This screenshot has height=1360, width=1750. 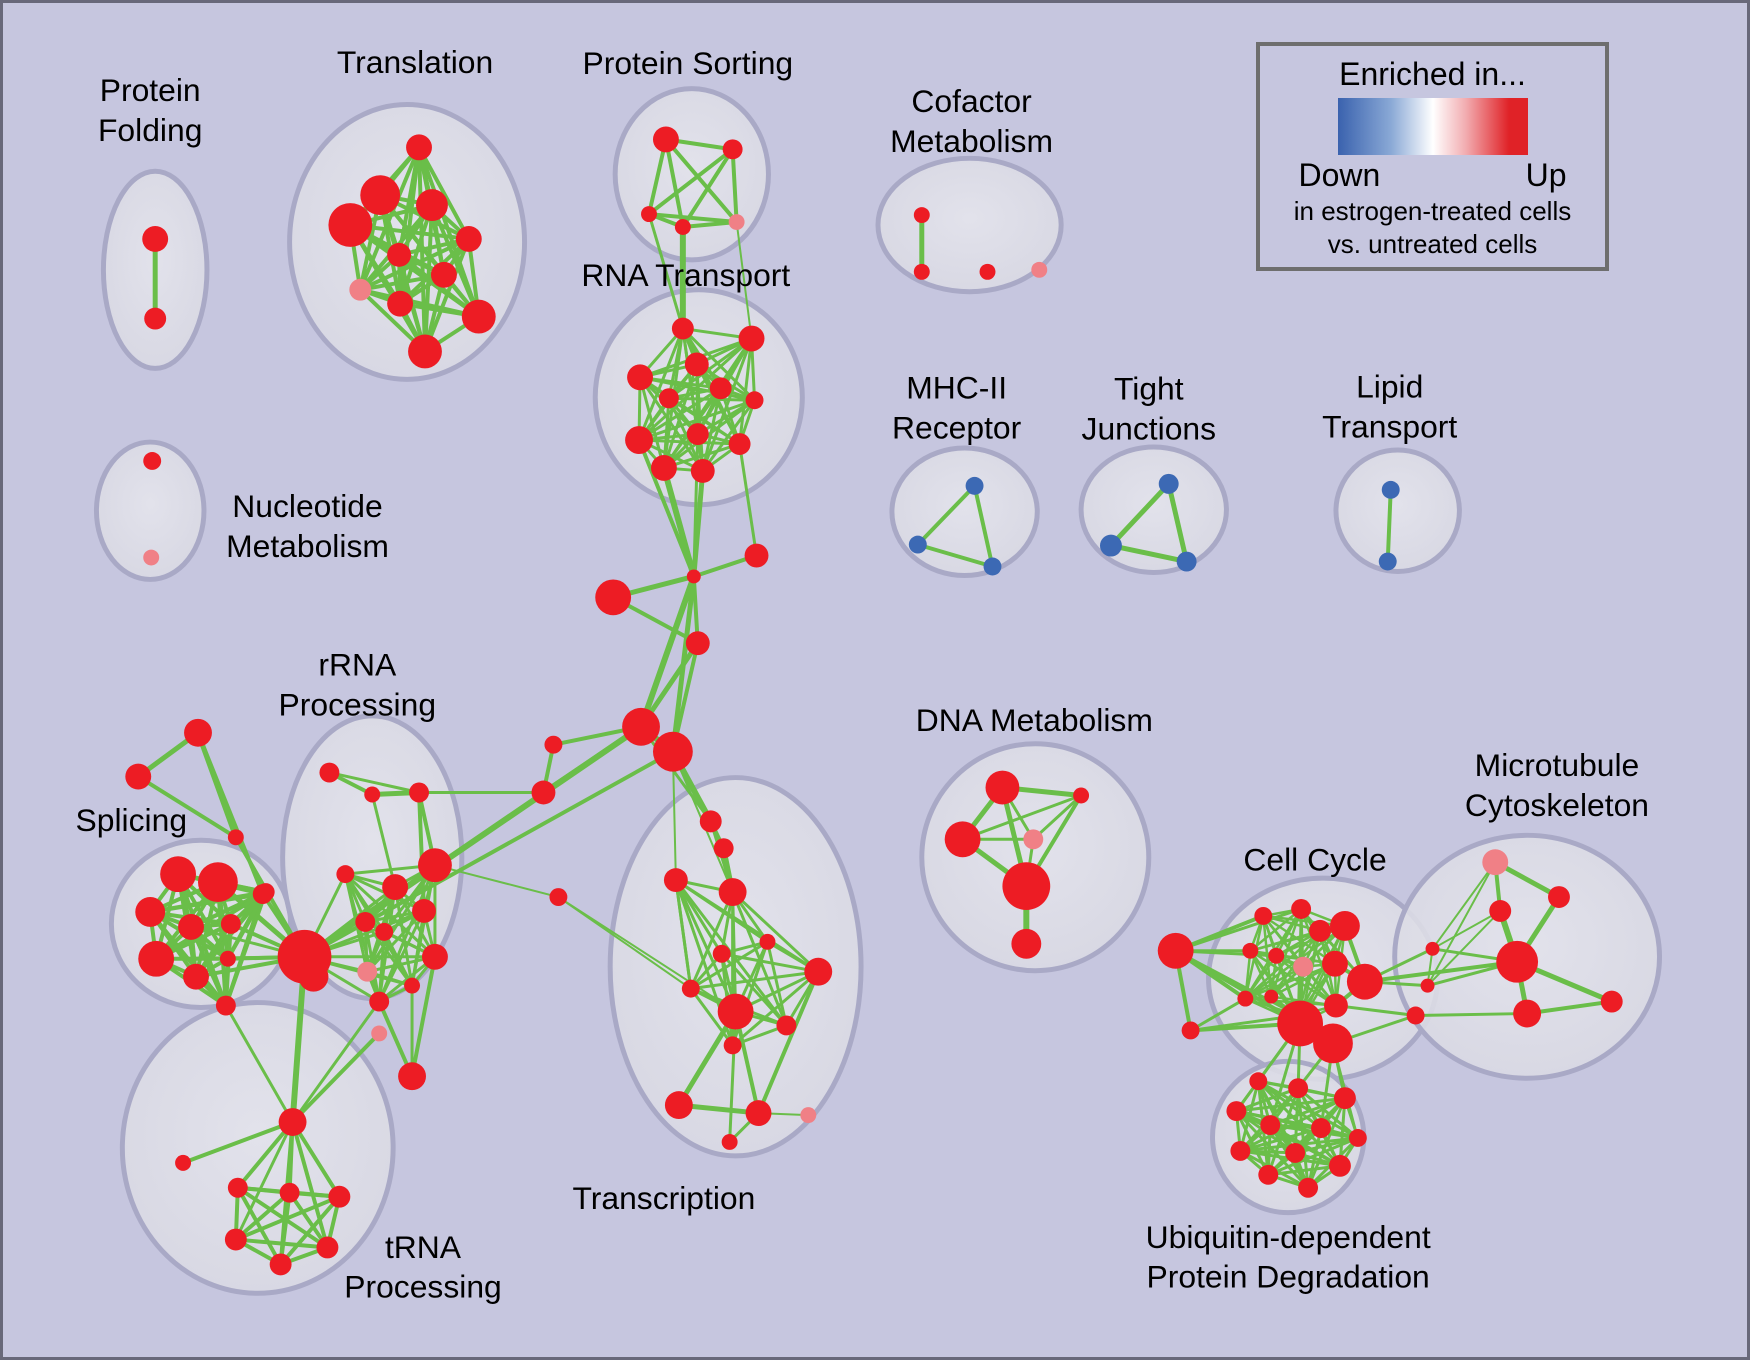 I want to click on edge-u6-u8, so click(x=1280, y=1139).